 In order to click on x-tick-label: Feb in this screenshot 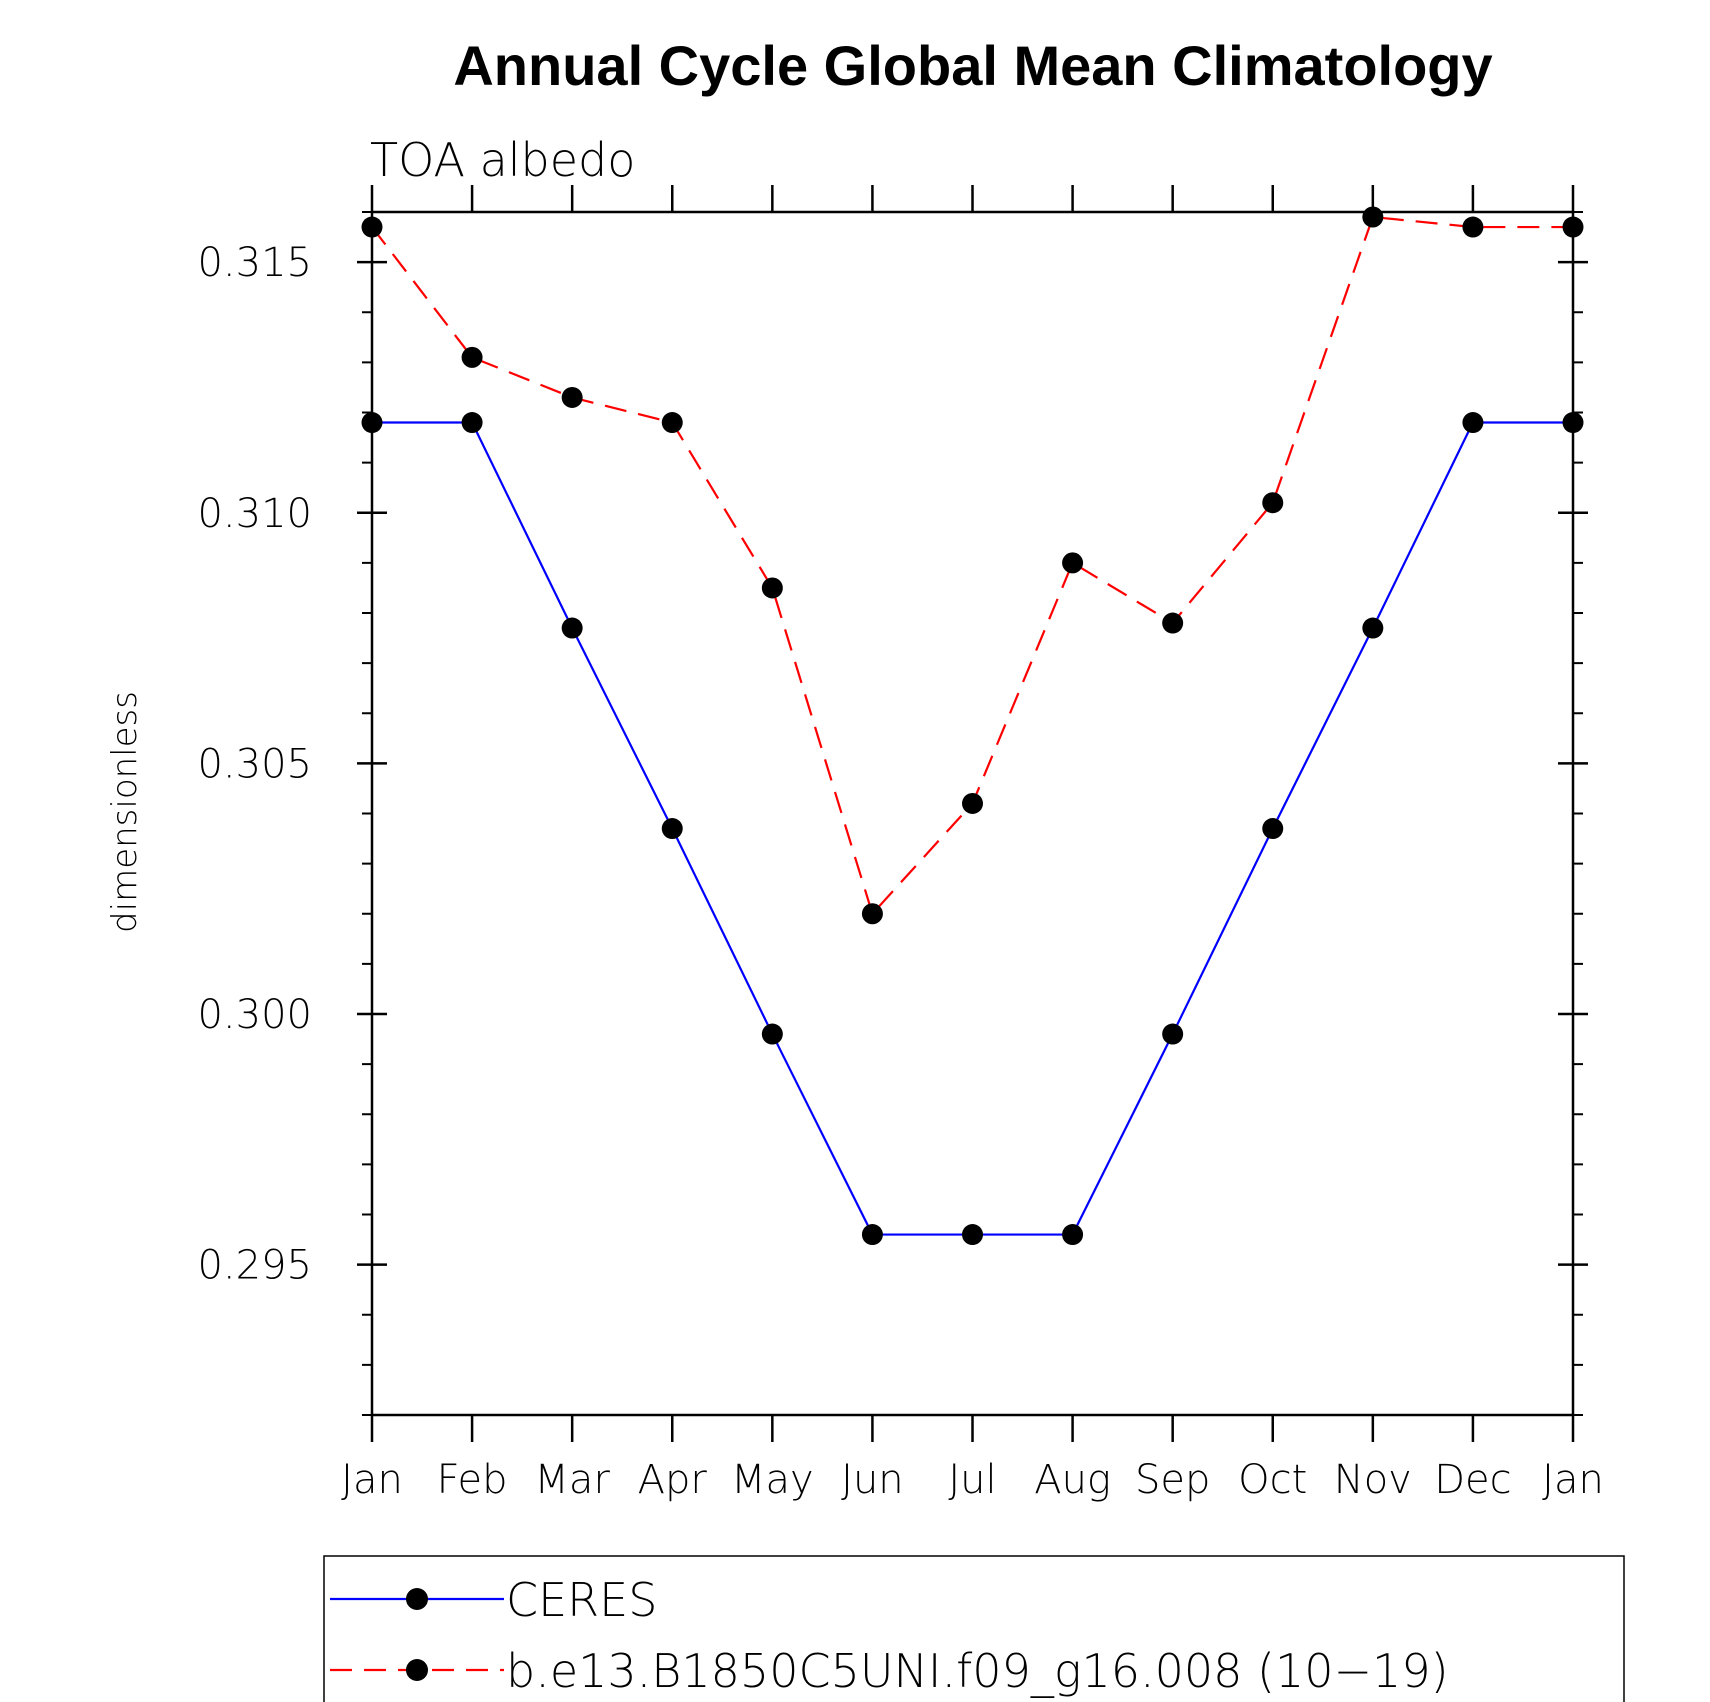, I will do `click(472, 1480)`.